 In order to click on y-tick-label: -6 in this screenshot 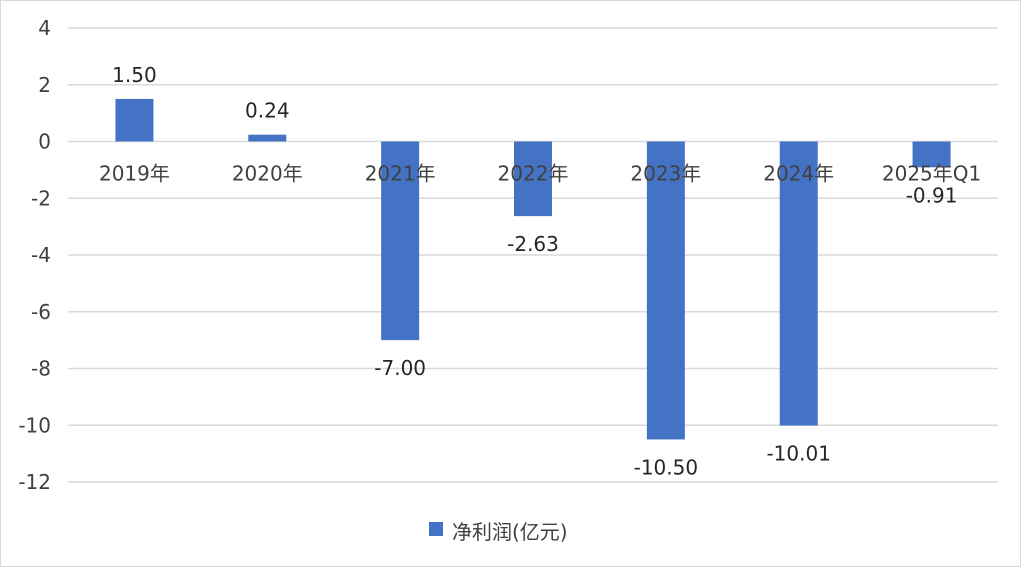, I will do `click(41, 312)`.